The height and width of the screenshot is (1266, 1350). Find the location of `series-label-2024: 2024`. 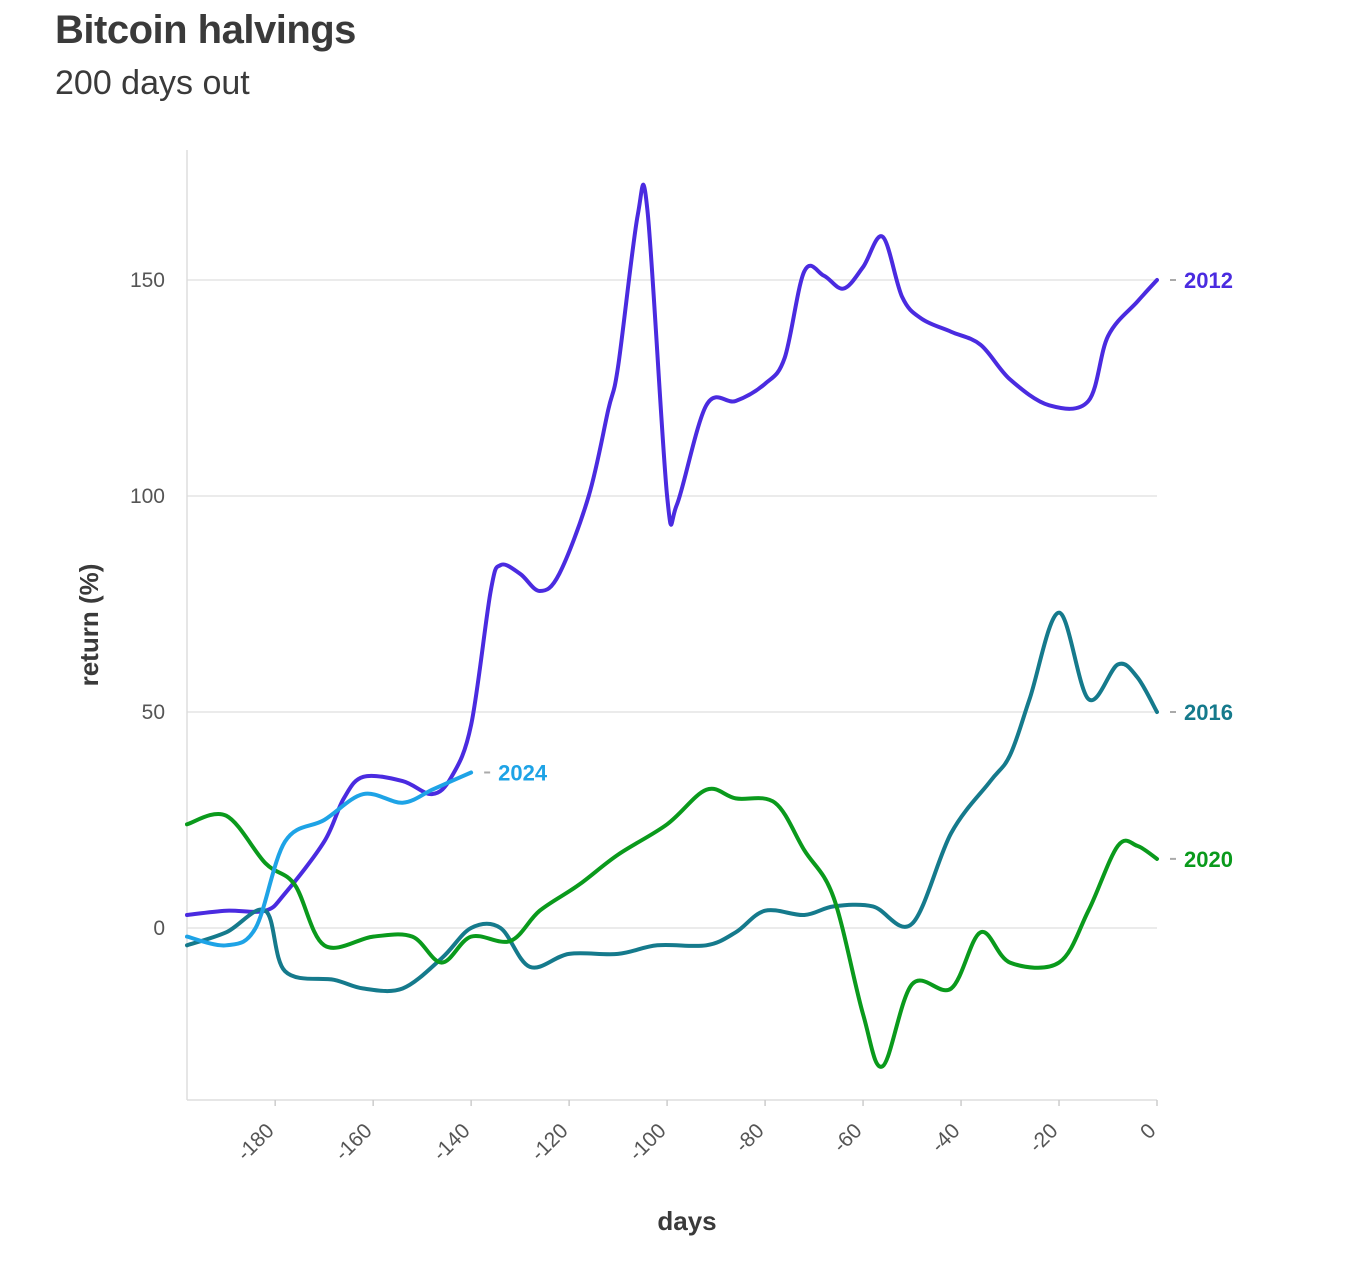

series-label-2024: 2024 is located at coordinates (523, 772).